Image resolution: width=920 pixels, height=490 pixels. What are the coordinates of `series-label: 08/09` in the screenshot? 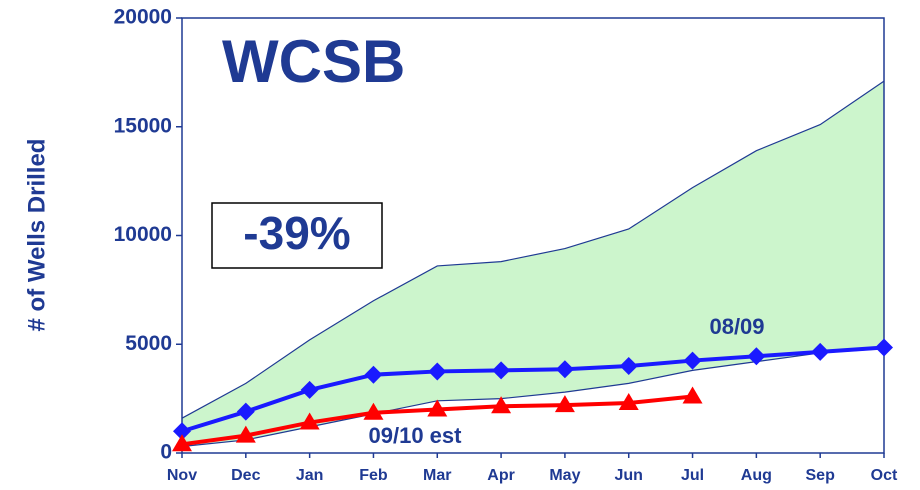 It's located at (736, 326).